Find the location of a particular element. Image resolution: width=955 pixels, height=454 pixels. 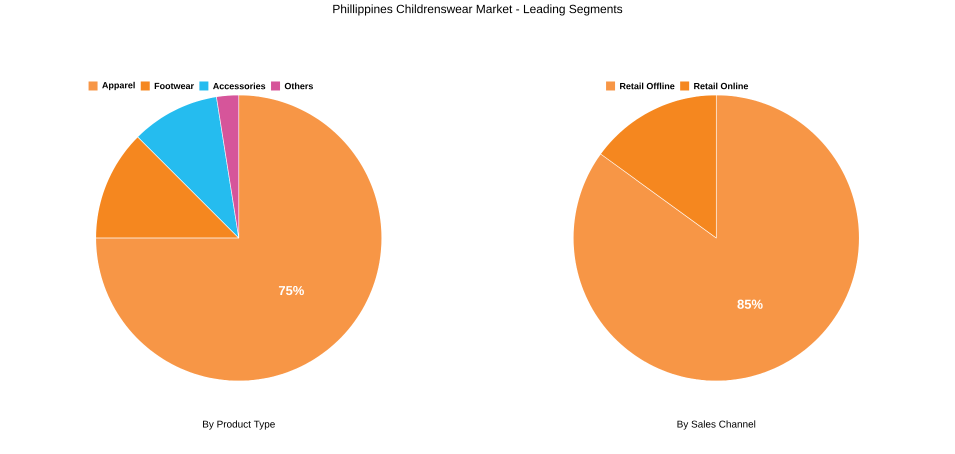

legend-label: Retail Offline is located at coordinates (647, 86).